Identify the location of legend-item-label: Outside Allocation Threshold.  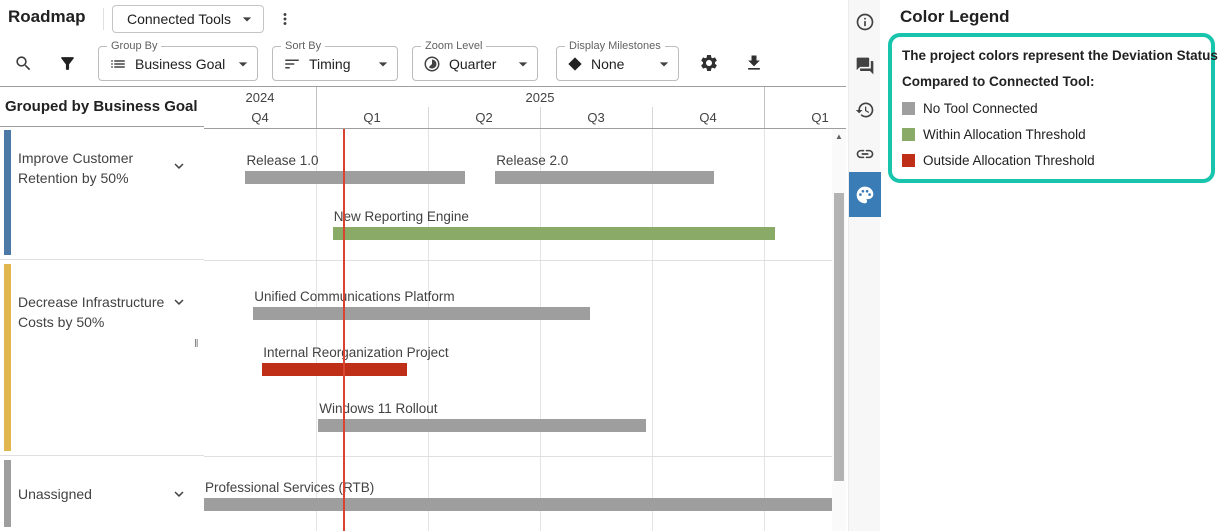
(1009, 160).